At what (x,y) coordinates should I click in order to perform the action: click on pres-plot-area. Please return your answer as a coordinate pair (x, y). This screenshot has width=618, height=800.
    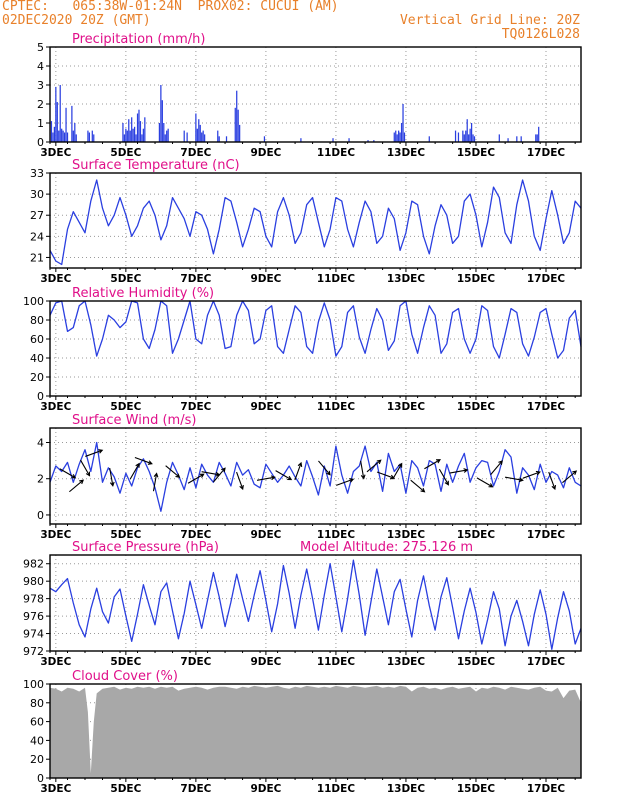
    Looking at the image, I should click on (315, 603).